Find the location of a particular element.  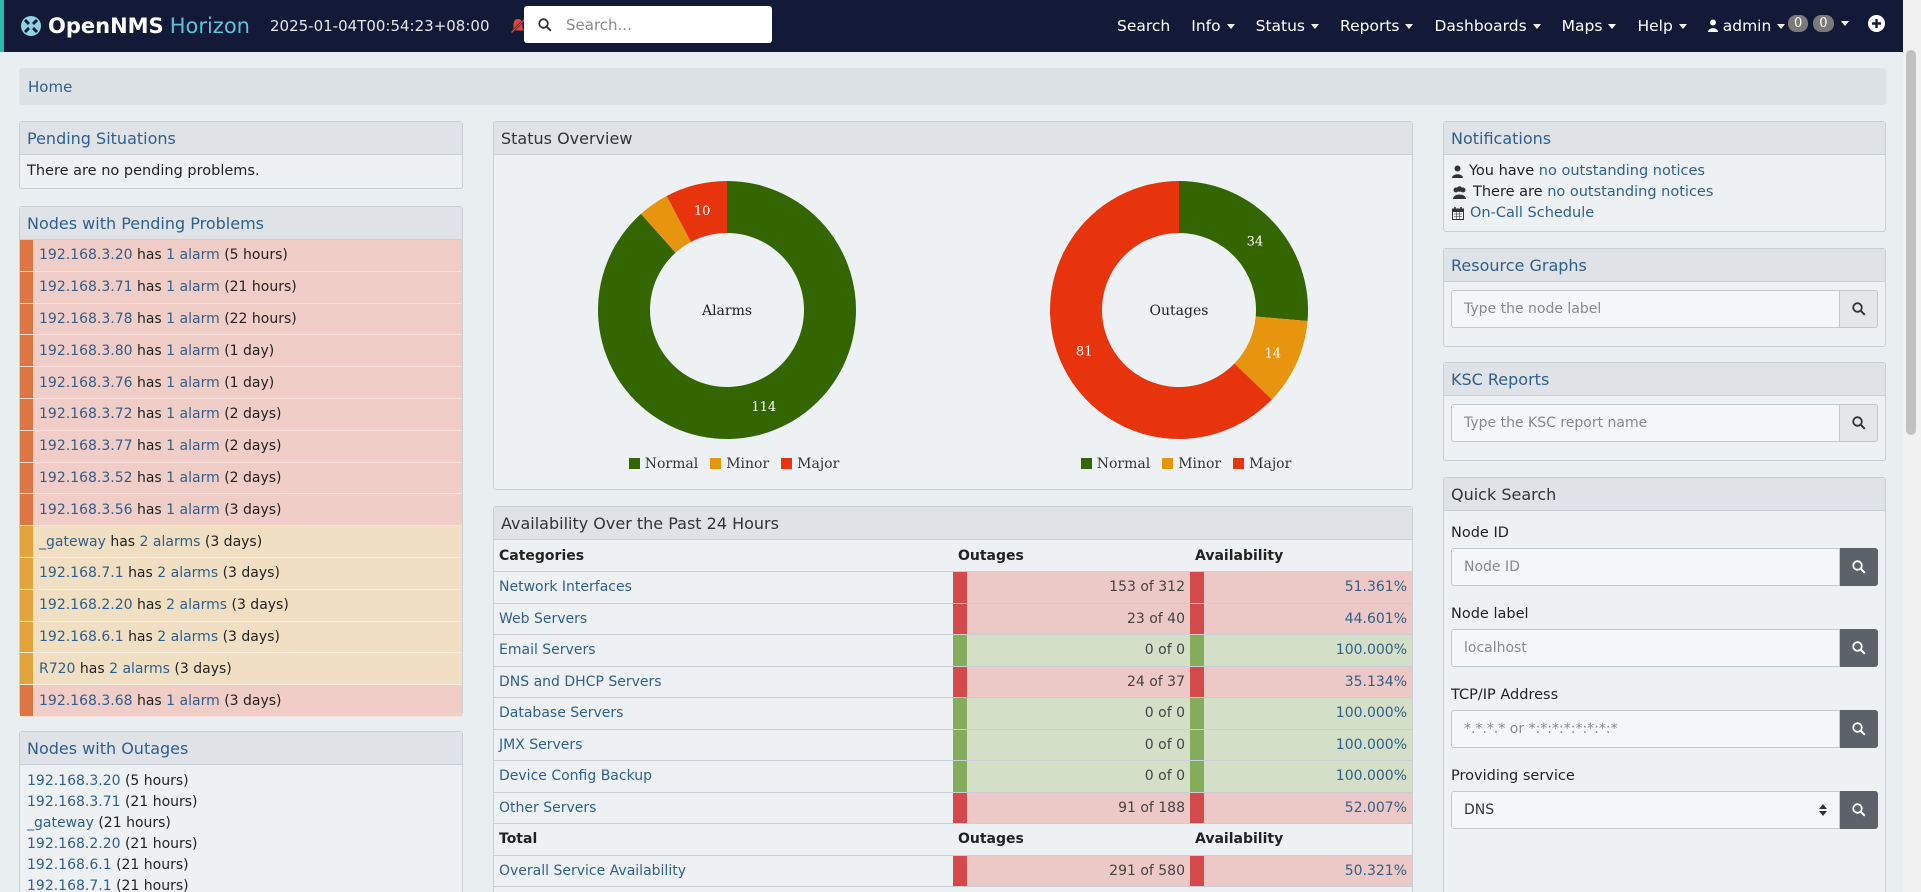

breadcrumb-home: Home is located at coordinates (50, 87).